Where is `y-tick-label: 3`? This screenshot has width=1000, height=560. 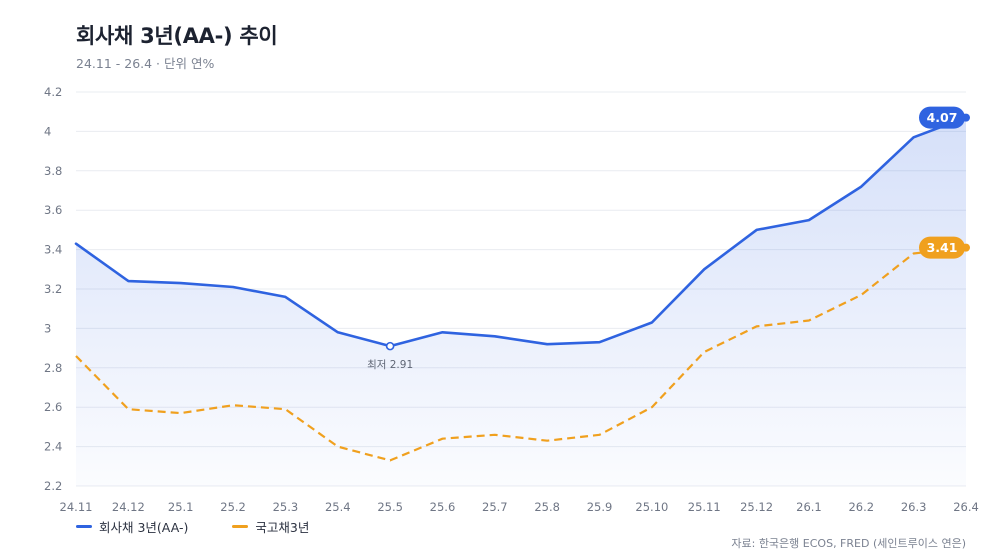
y-tick-label: 3 is located at coordinates (47, 328).